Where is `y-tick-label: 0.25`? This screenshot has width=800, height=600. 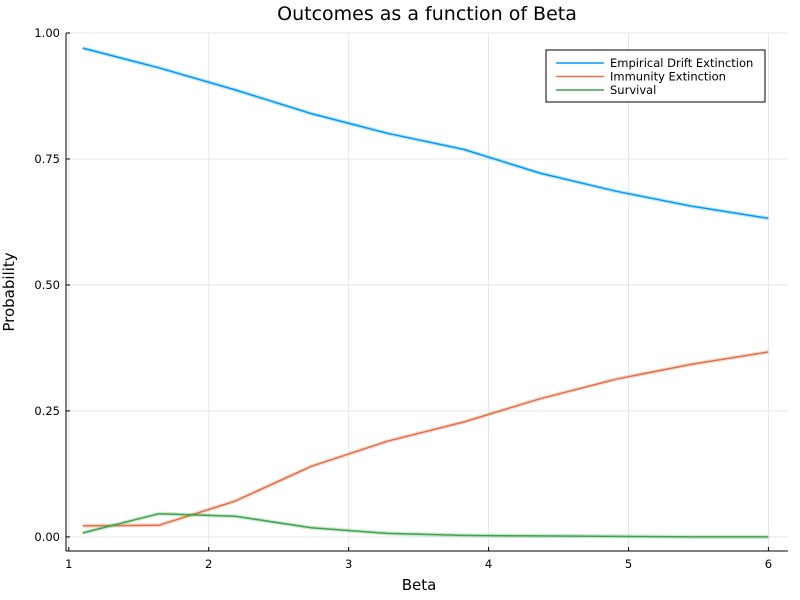
y-tick-label: 0.25 is located at coordinates (47, 411).